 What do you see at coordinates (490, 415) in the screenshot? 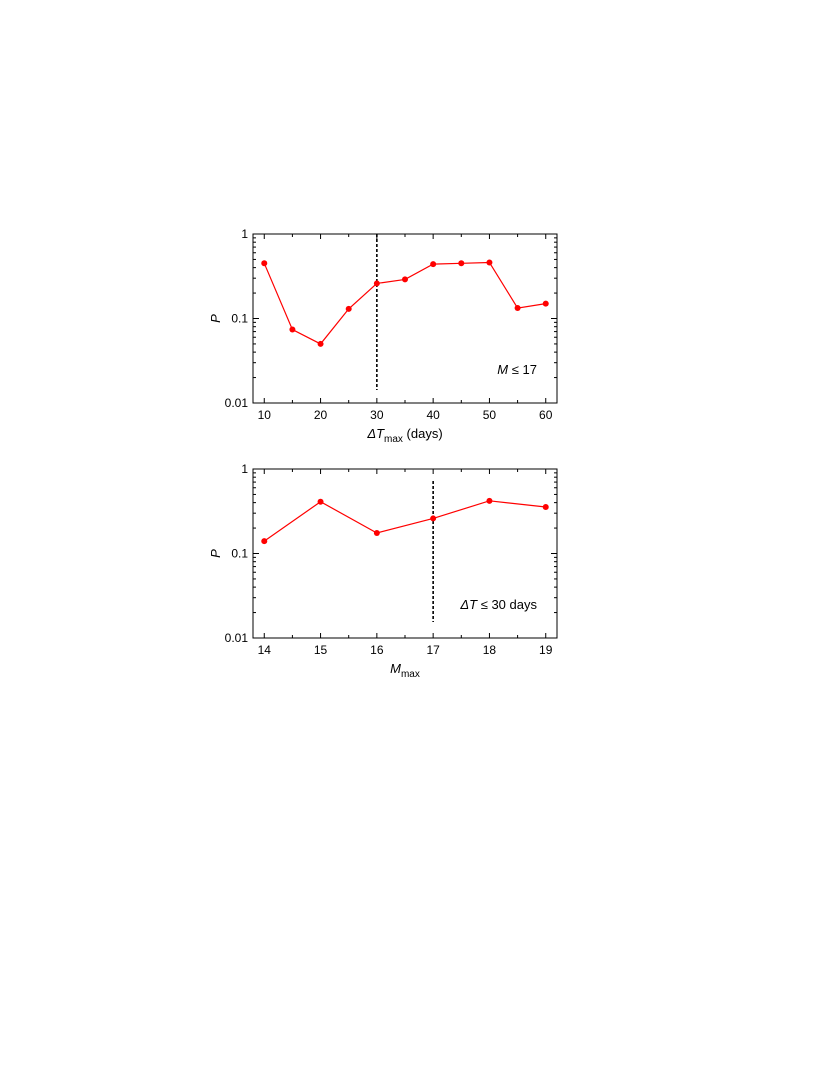
I see `x-tick-label: 50` at bounding box center [490, 415].